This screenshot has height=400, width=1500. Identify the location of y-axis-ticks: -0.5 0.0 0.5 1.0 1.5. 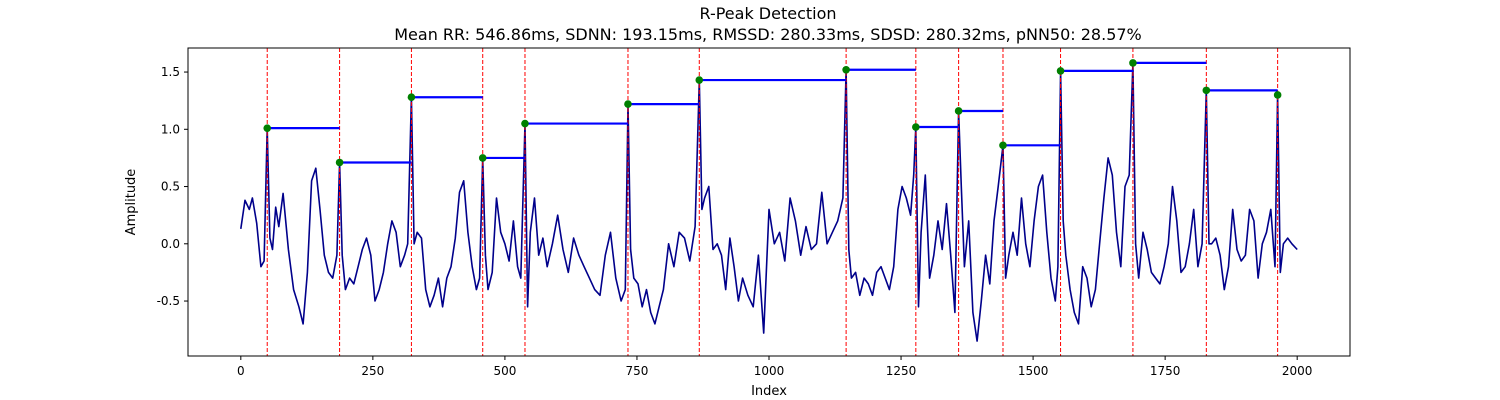
(172, 186).